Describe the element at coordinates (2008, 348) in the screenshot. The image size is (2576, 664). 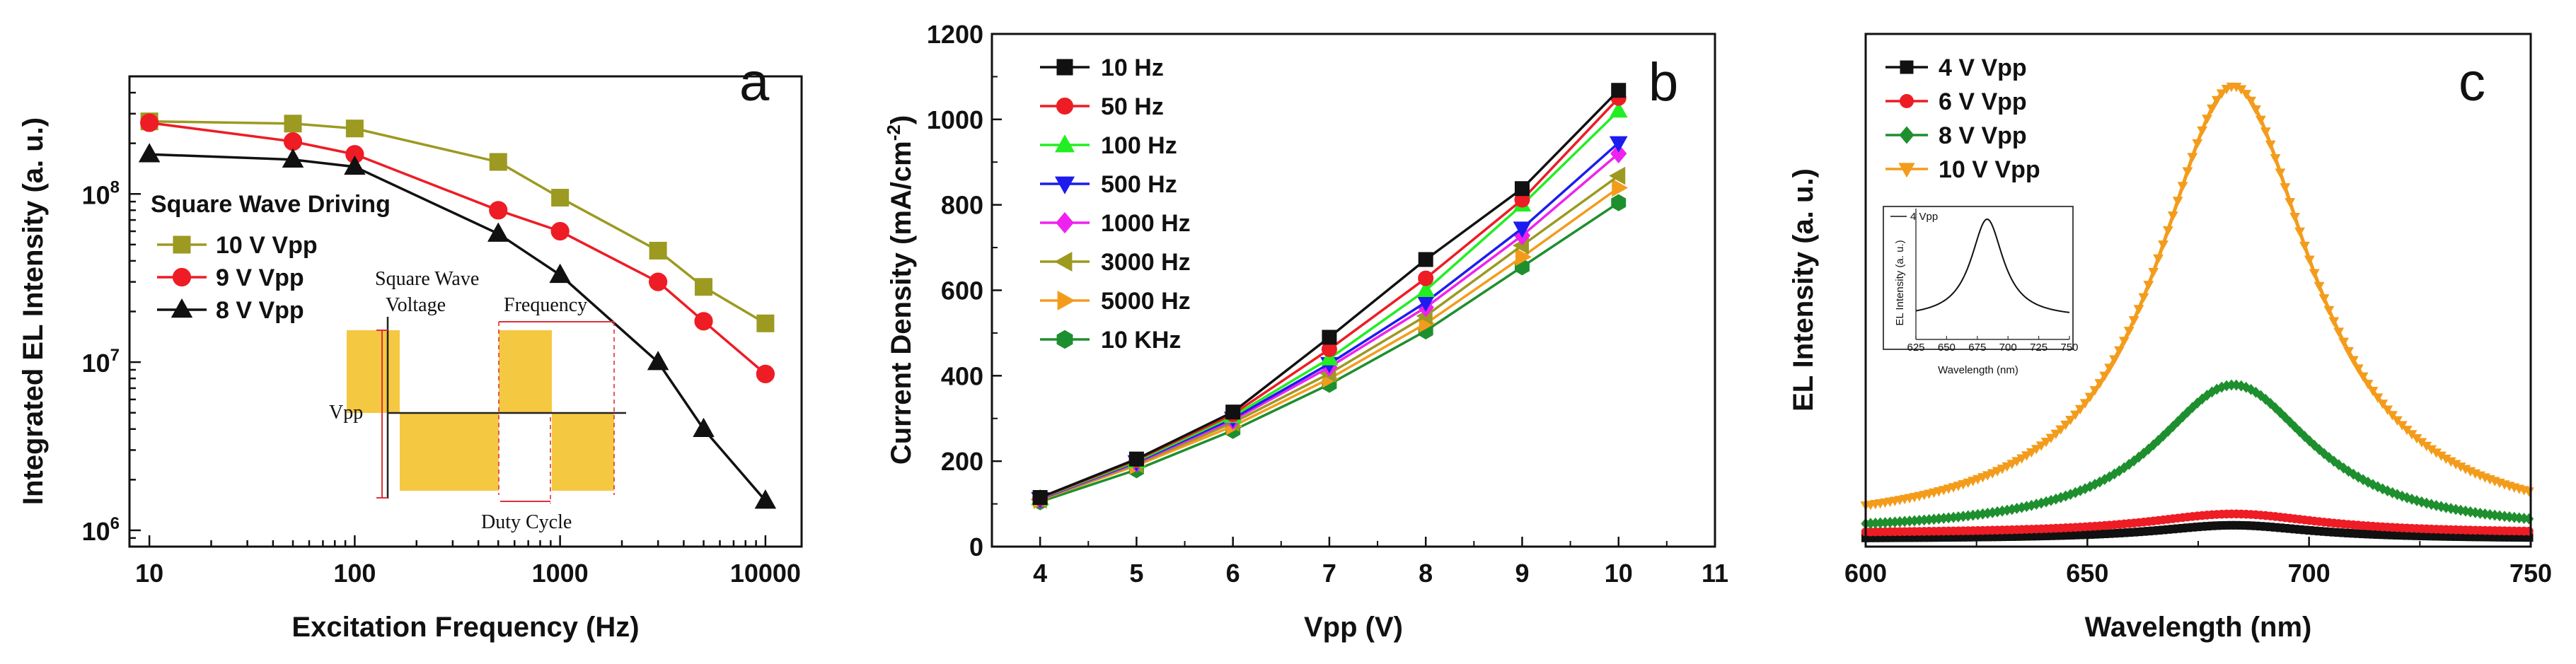
I see `panel-c-inset-x-tick-label: 700` at that location.